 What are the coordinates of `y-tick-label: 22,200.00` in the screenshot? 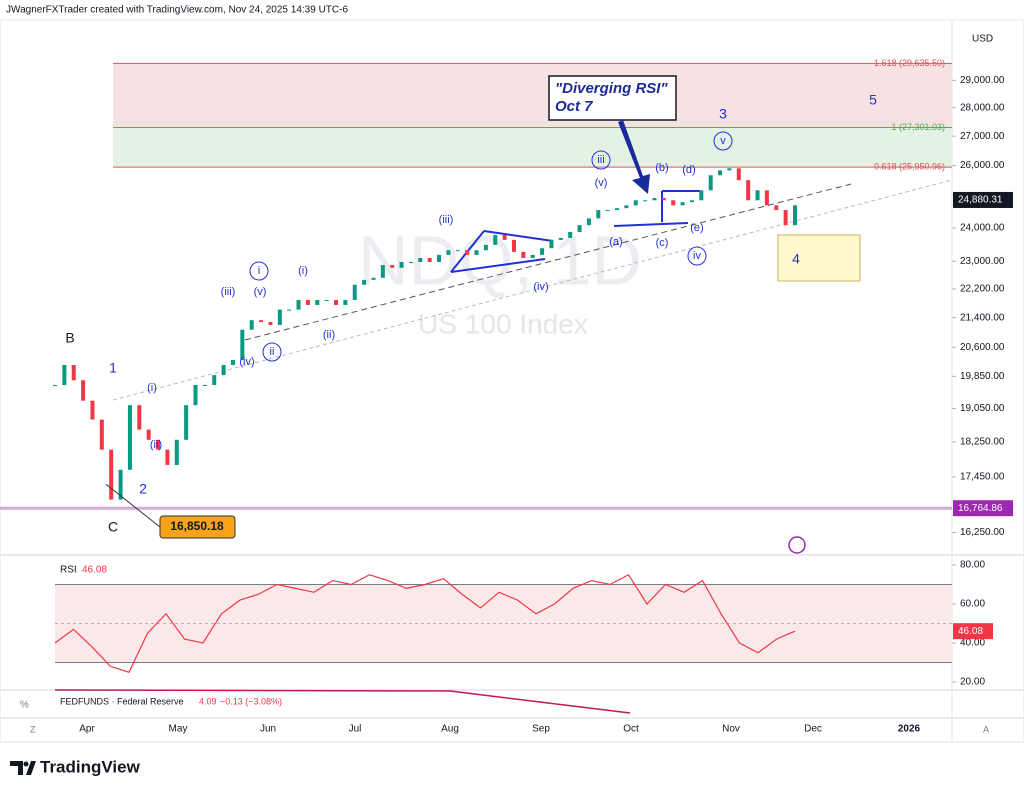 It's located at (982, 289).